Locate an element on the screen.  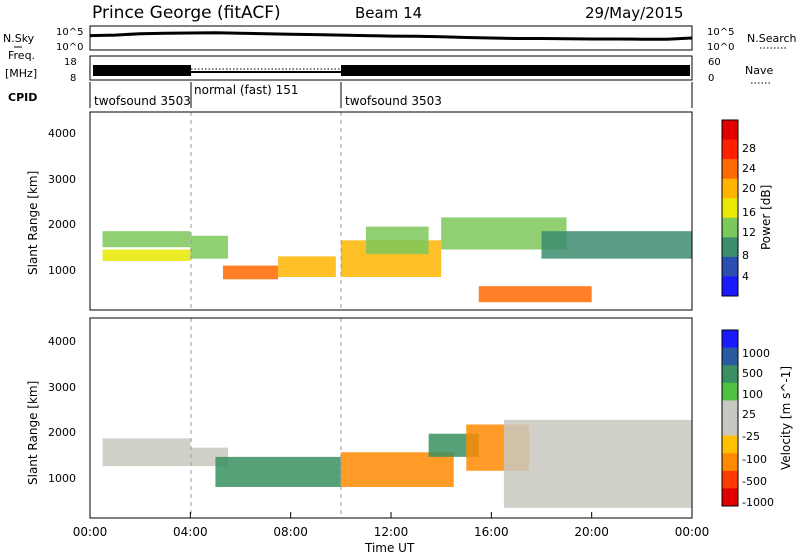
beam-label: Beam 14 is located at coordinates (388, 13).